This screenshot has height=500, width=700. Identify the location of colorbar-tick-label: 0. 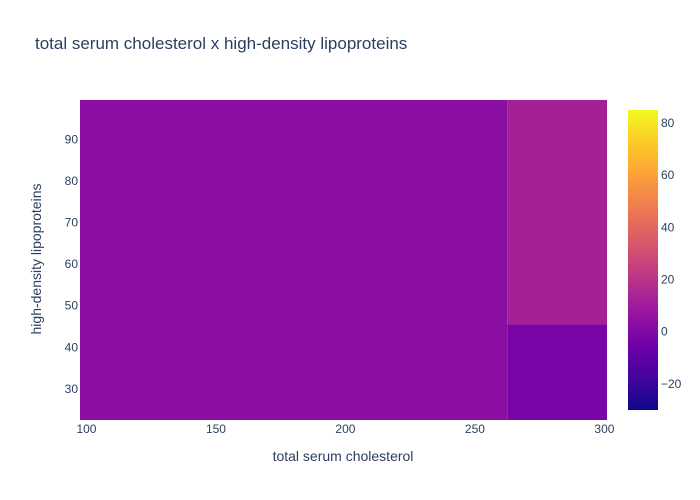
(664, 332).